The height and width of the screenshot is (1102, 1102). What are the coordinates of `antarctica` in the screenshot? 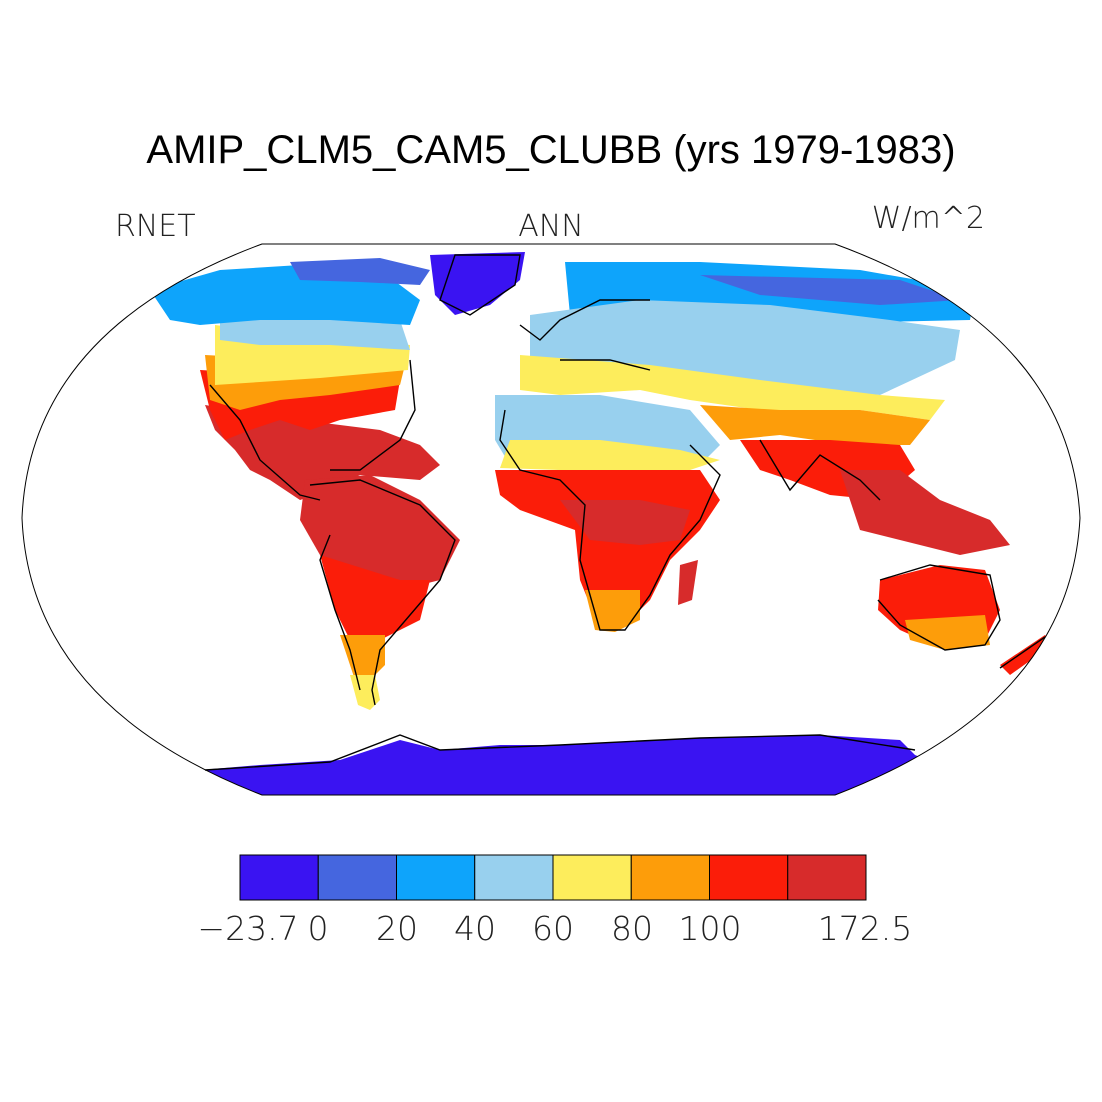 It's located at (550, 765).